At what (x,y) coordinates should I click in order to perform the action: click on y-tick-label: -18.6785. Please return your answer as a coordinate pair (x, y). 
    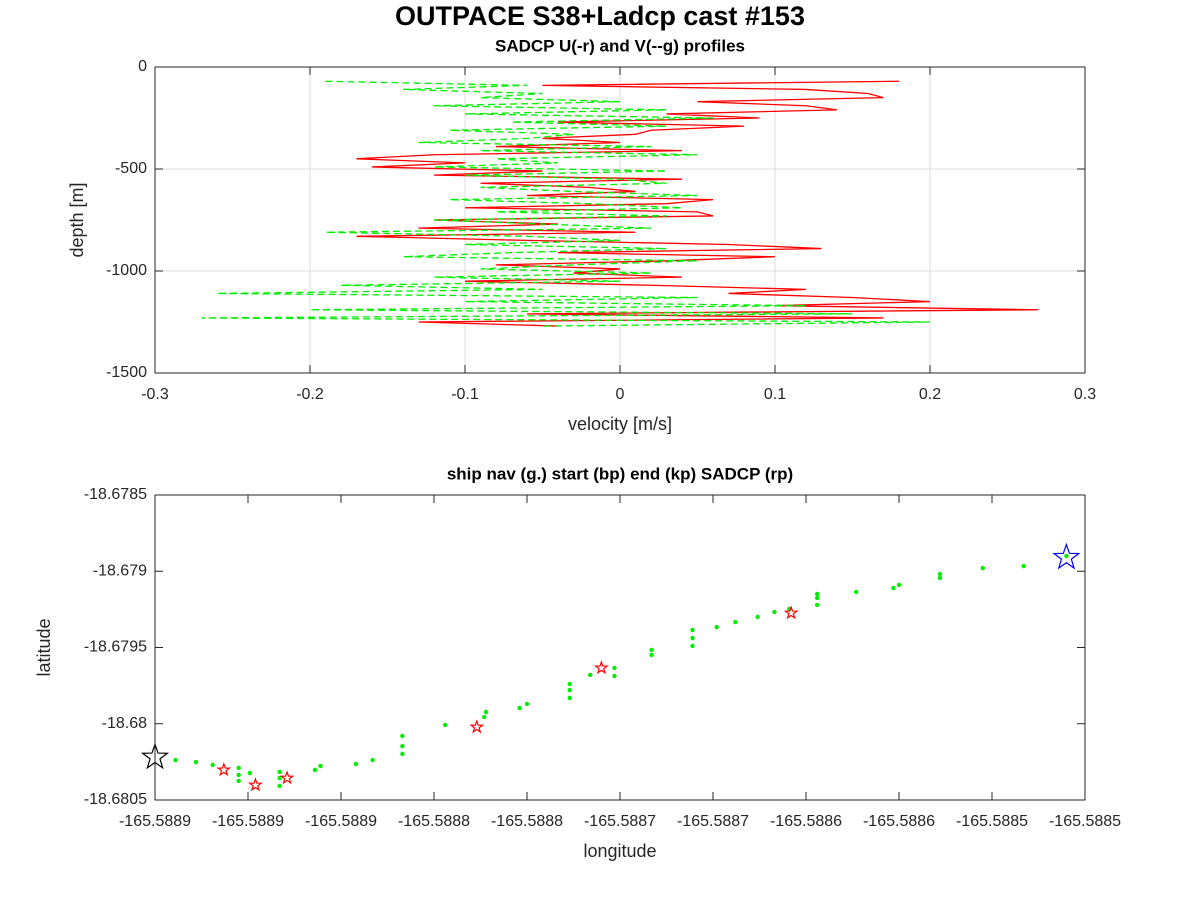
    Looking at the image, I should click on (115, 494).